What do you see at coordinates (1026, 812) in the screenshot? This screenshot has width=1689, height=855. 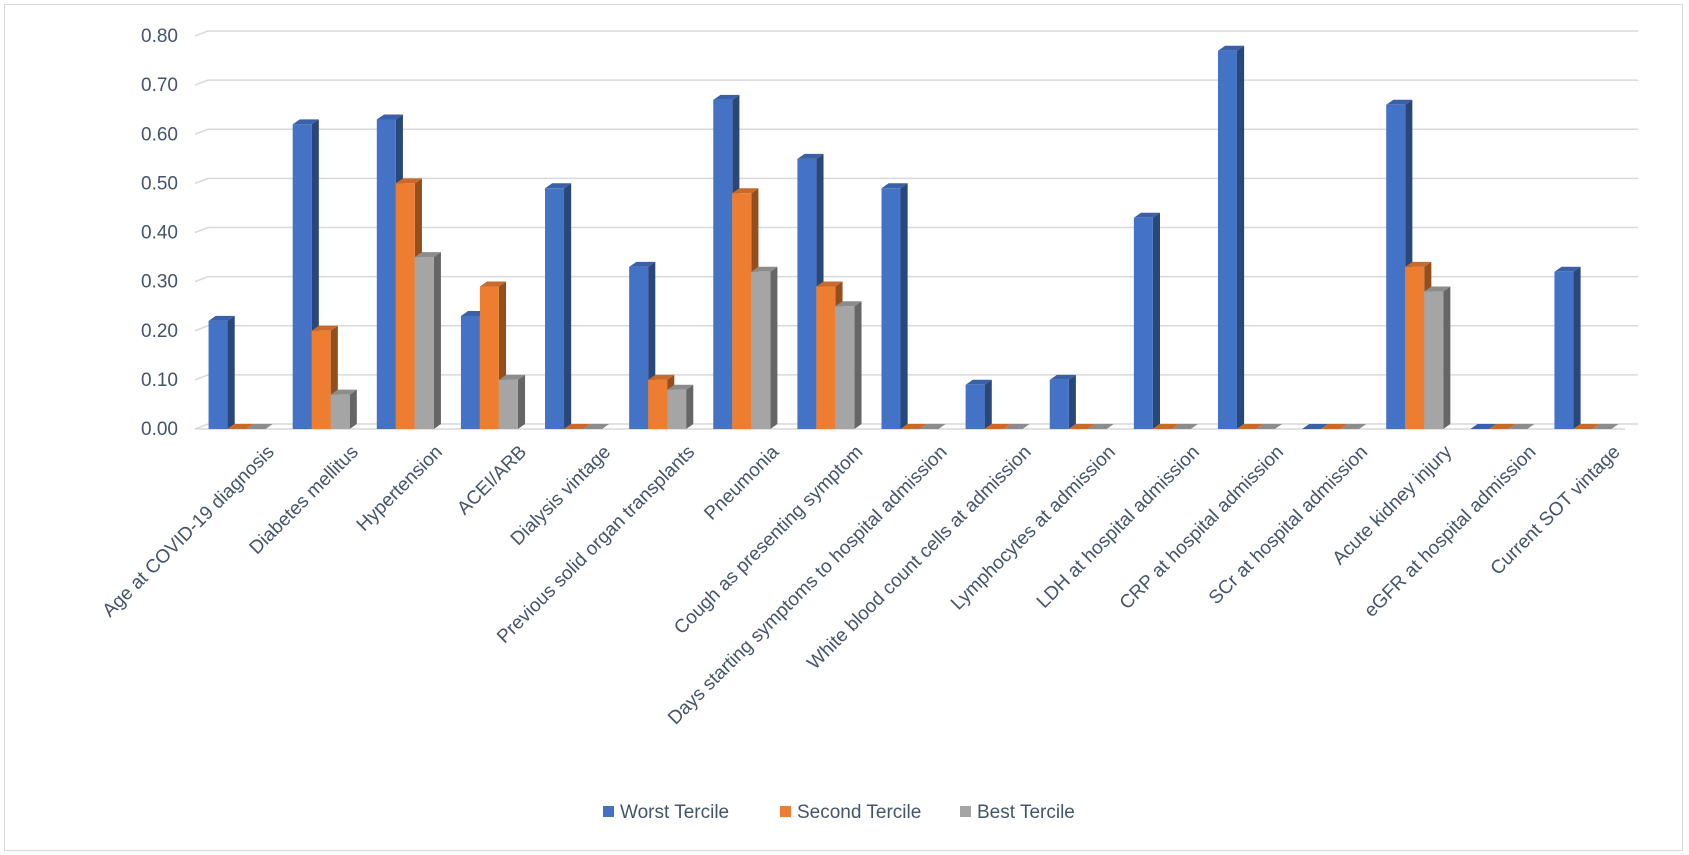 I see `legend-label: Best Tercile` at bounding box center [1026, 812].